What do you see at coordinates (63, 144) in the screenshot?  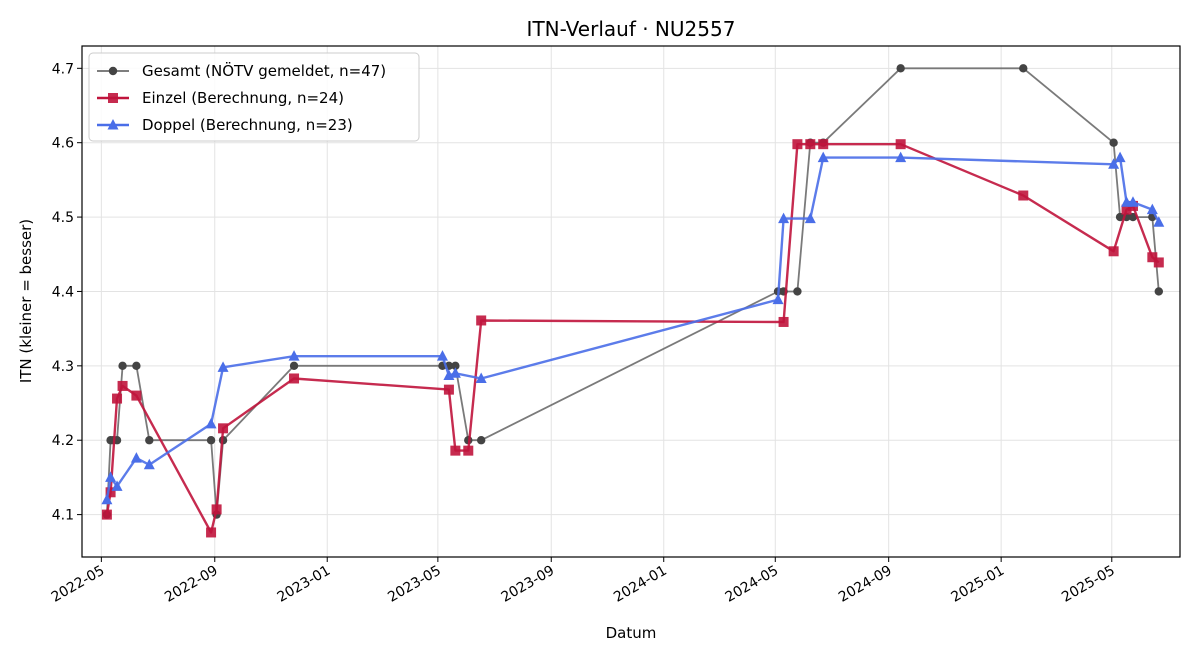 I see `y-tick-label: 4.6` at bounding box center [63, 144].